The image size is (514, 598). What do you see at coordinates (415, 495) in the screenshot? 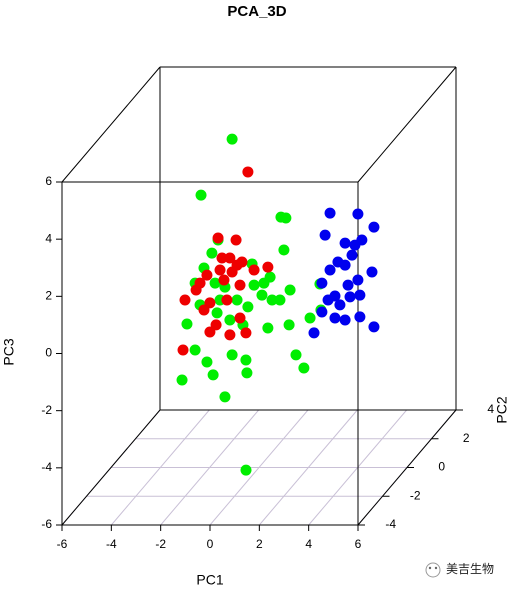
I see `y-tick-label: -2` at bounding box center [415, 495].